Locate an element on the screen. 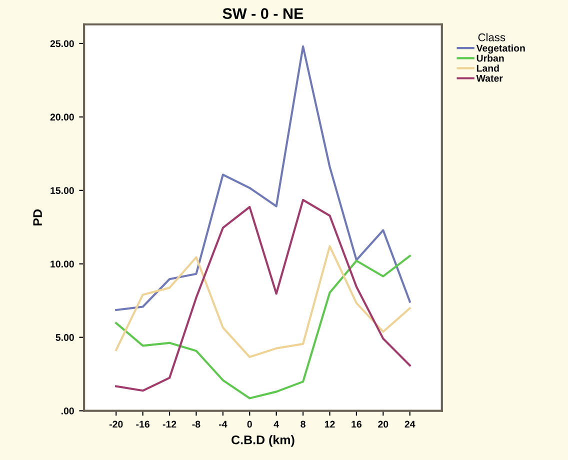 Image resolution: width=568 pixels, height=460 pixels. y-tick-label: 20.00 is located at coordinates (62, 117).